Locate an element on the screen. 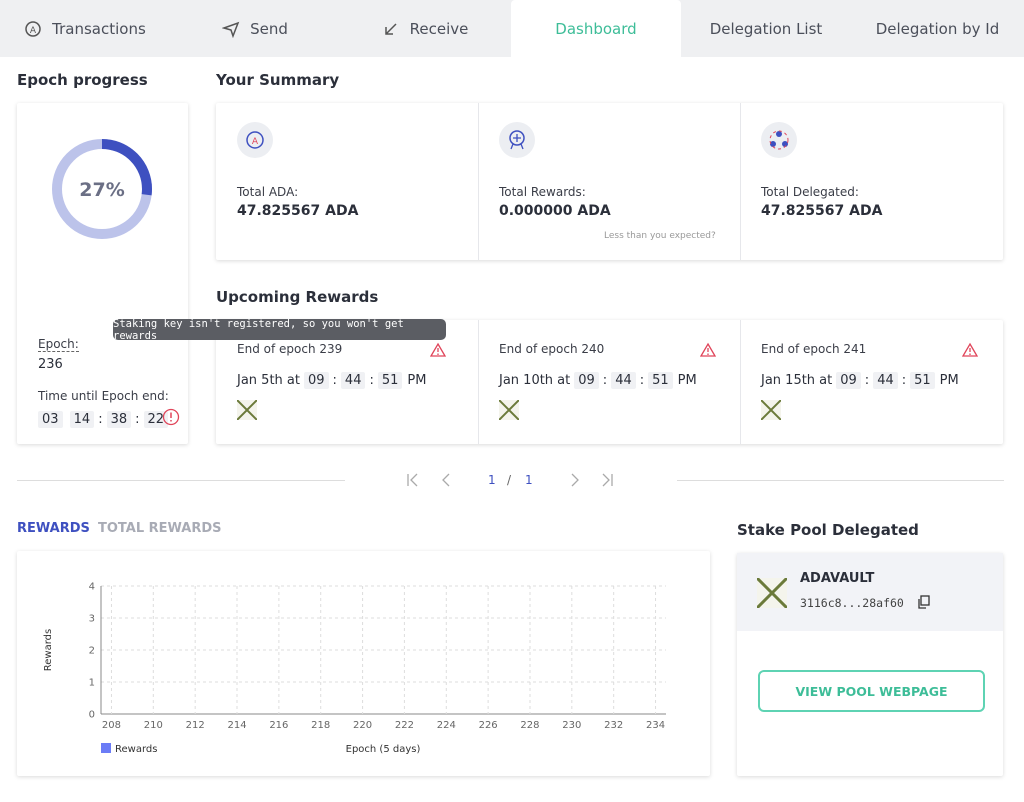 The image size is (1024, 802). legend-label: Rewards is located at coordinates (136, 749).